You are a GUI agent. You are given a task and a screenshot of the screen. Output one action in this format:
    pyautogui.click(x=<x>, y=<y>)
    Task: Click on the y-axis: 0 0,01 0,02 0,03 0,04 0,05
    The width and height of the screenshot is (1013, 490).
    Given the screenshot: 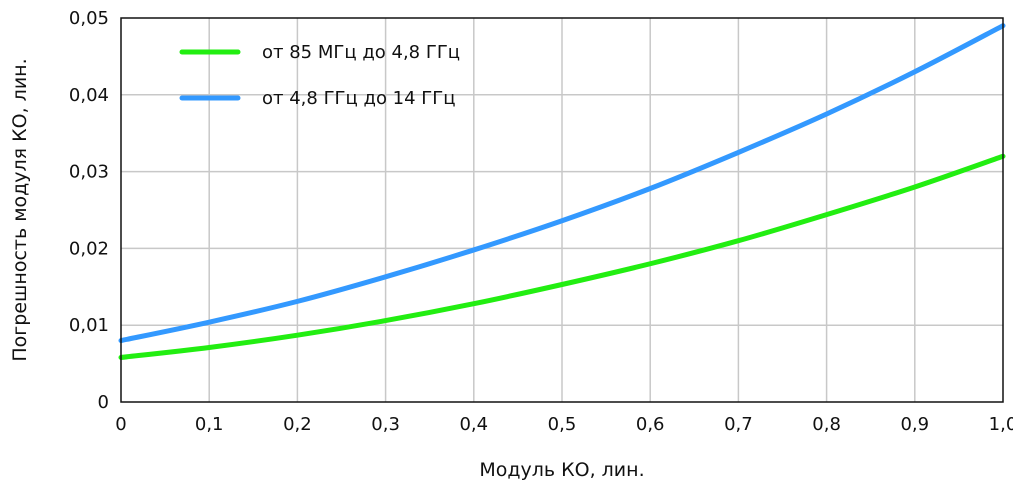 What is the action you would take?
    pyautogui.click(x=89, y=210)
    